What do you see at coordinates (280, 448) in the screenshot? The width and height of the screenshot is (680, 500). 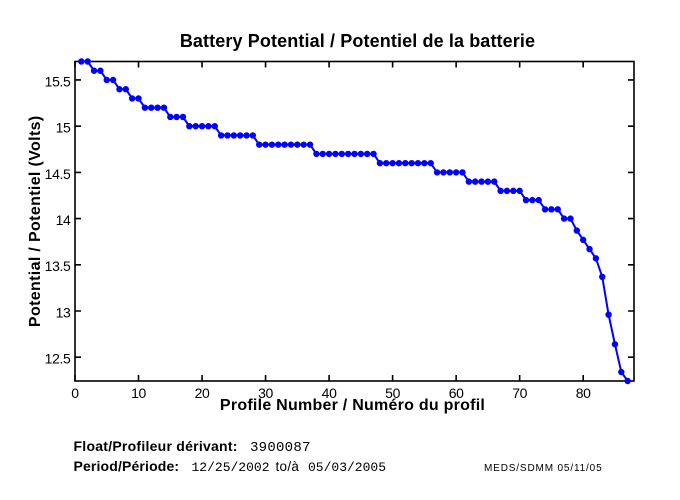 I see `svg-text: 3900087` at bounding box center [280, 448].